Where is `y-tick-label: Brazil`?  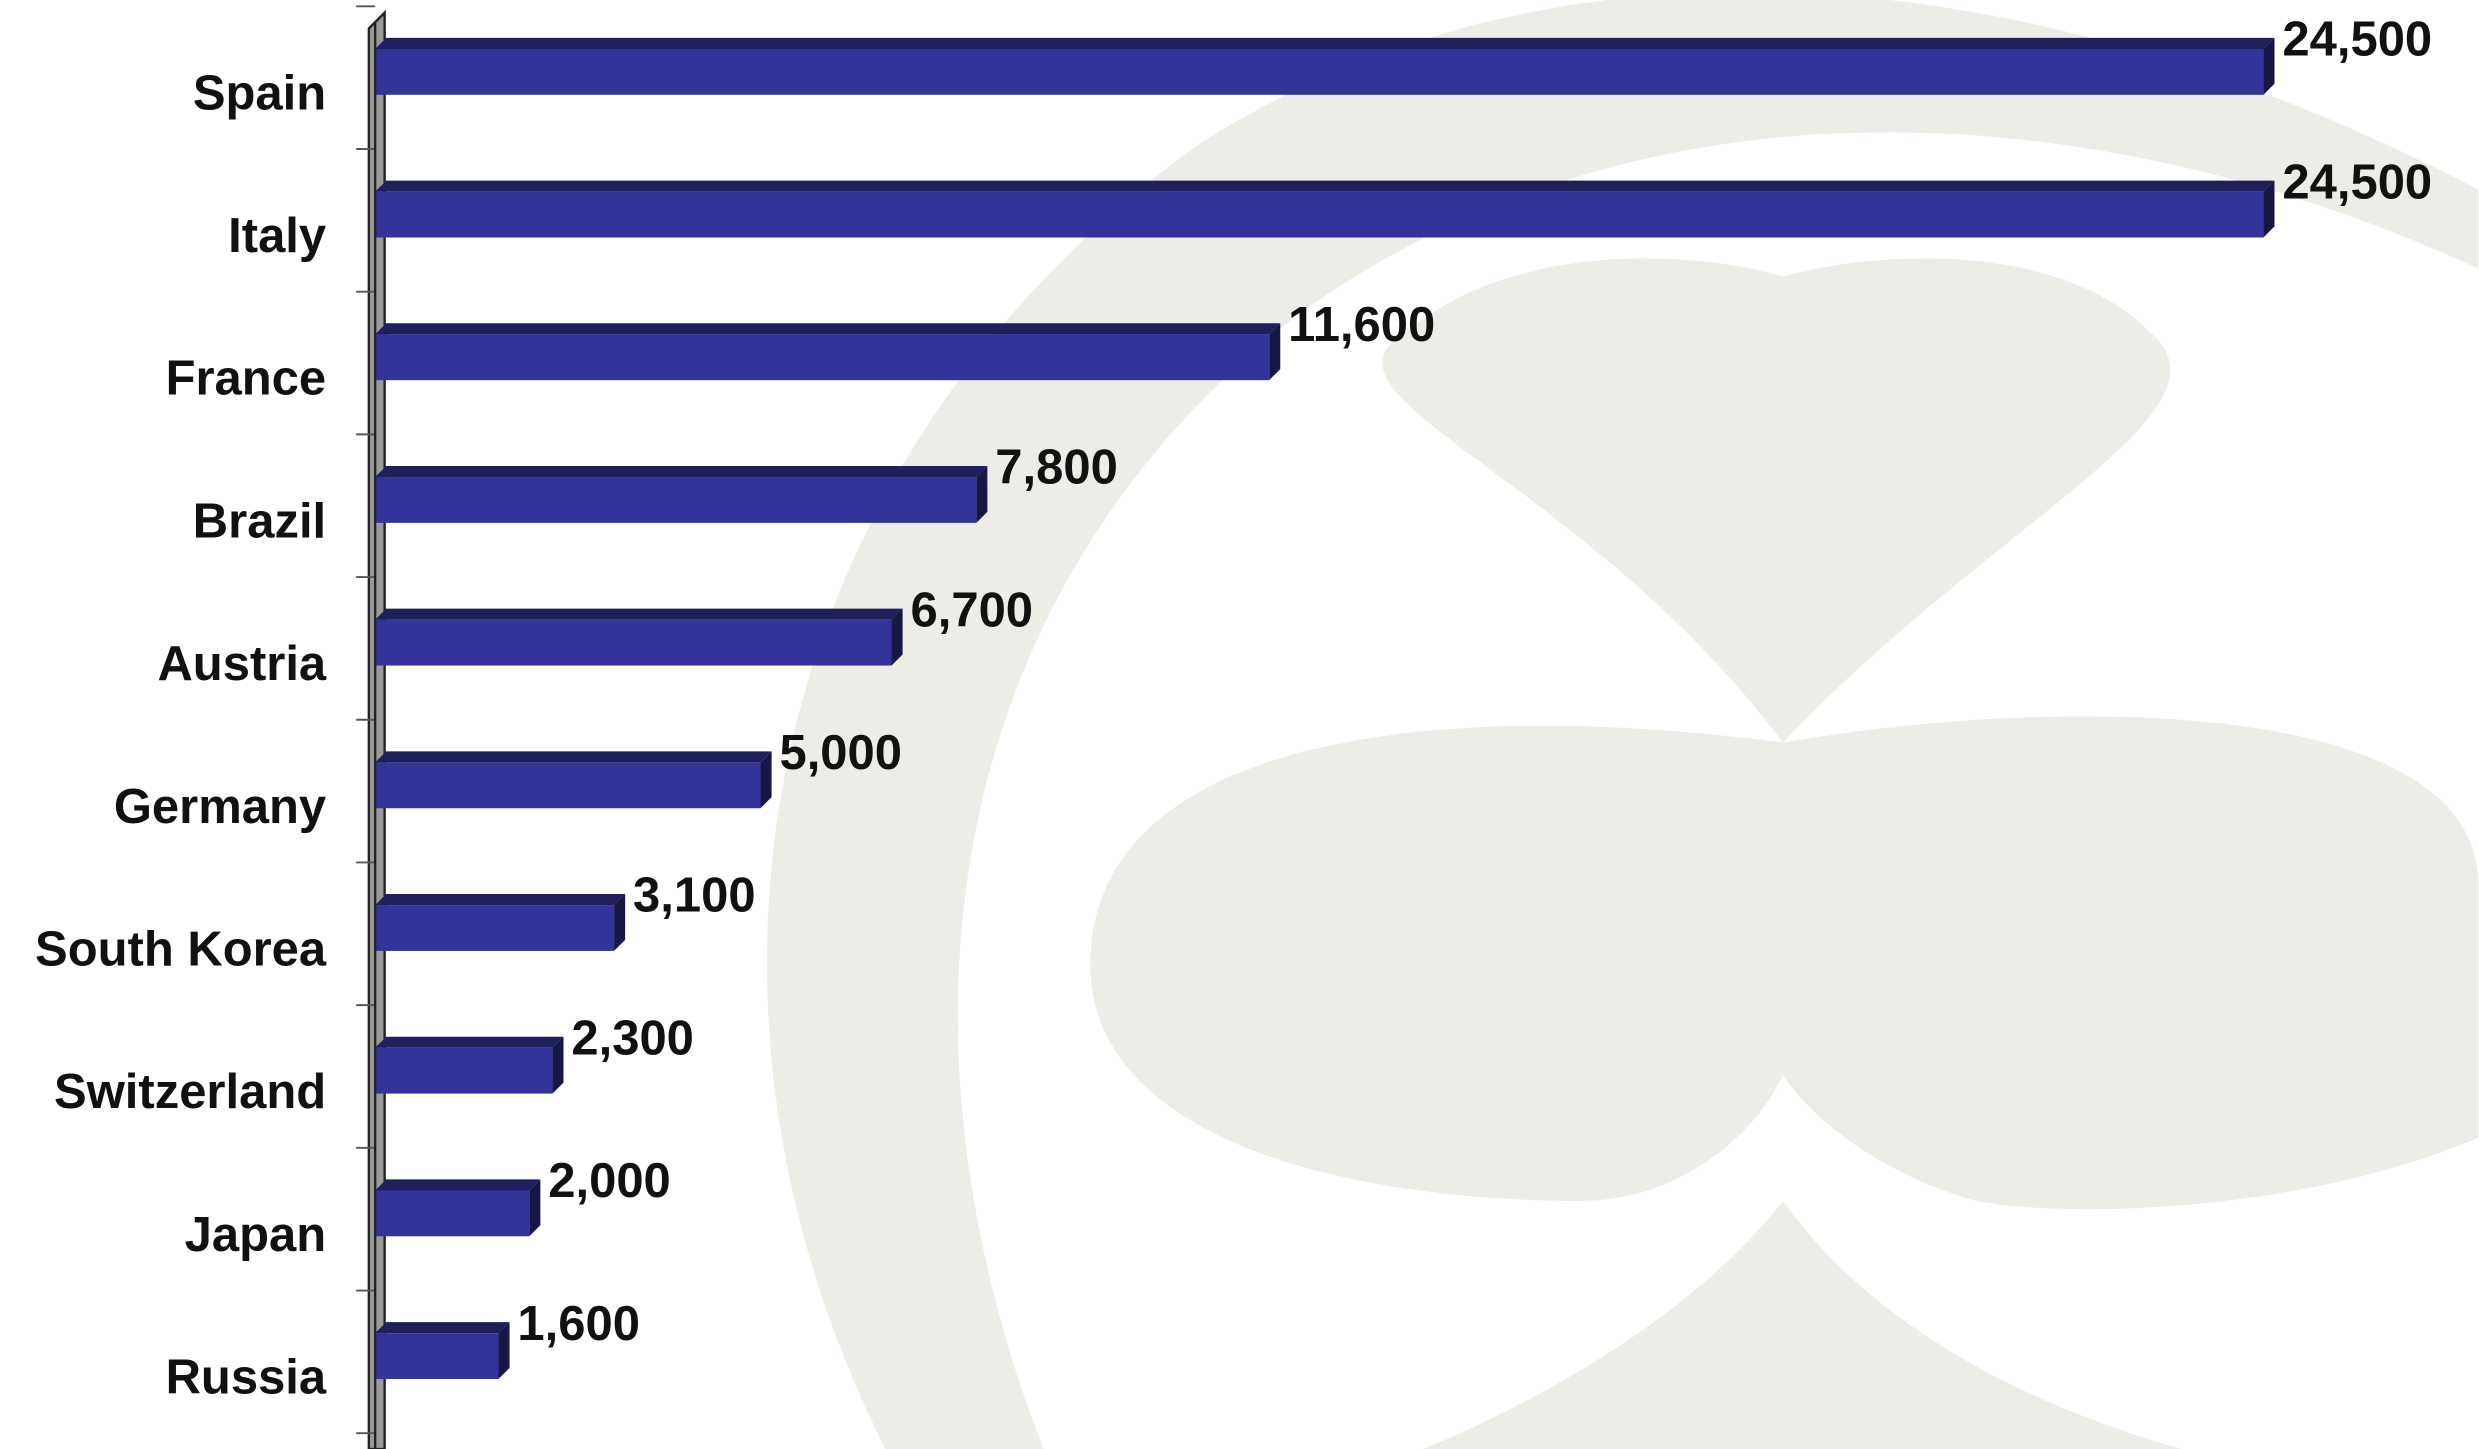
y-tick-label: Brazil is located at coordinates (259, 521).